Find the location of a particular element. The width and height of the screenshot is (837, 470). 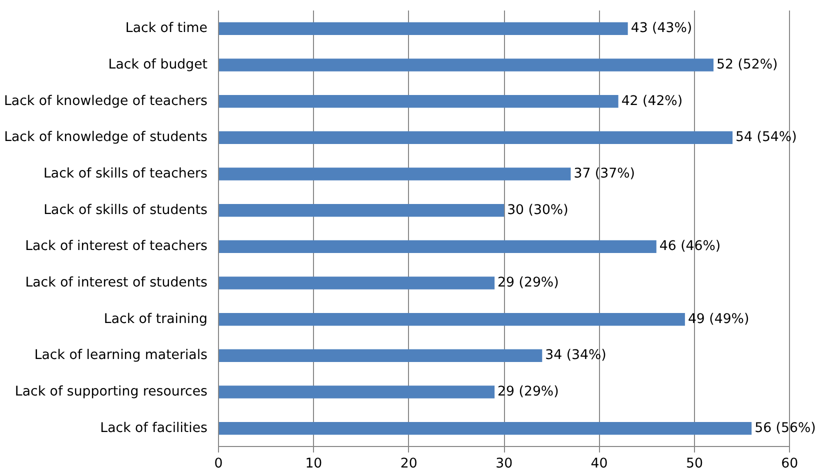

y-tick-label: Lack of knowledge of teachers is located at coordinates (106, 101).